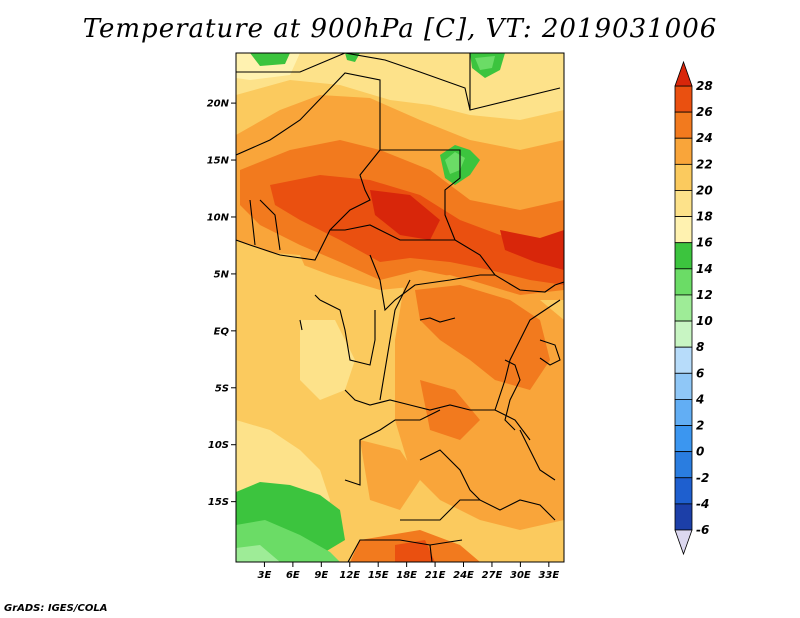 The width and height of the screenshot is (800, 618). What do you see at coordinates (218, 445) in the screenshot?
I see `lat-tick-label: 10S` at bounding box center [218, 445].